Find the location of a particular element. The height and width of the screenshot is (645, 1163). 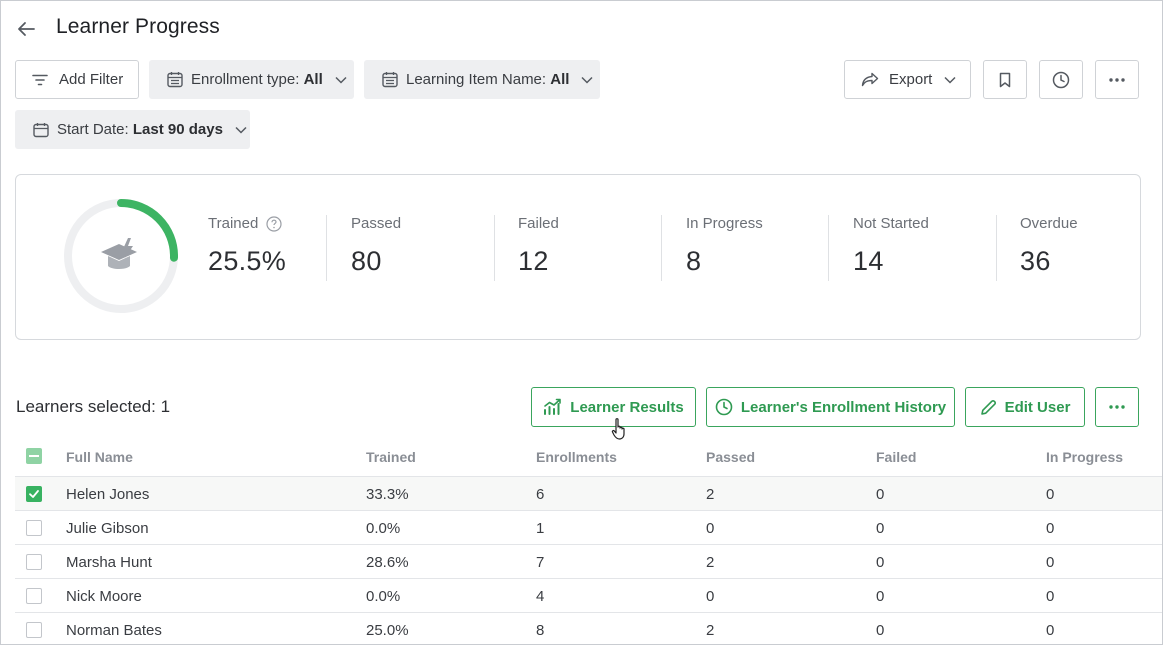

pencil-icon is located at coordinates (988, 407).